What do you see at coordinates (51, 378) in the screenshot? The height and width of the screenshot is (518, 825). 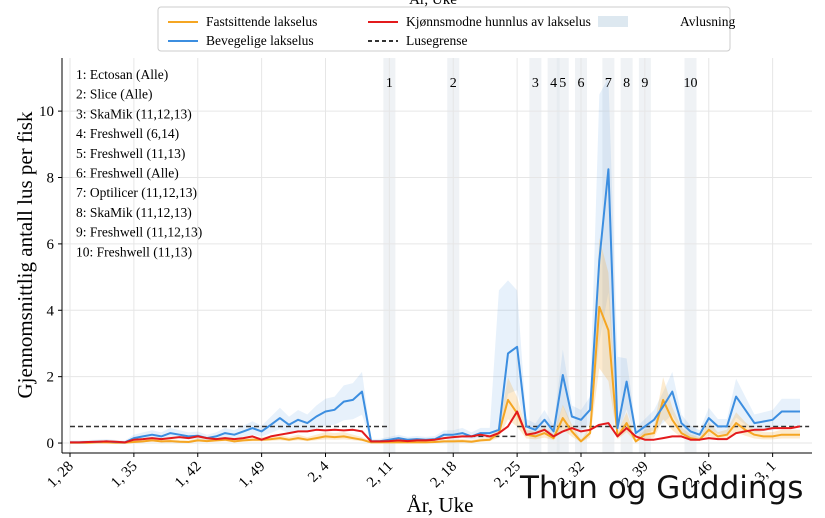 I see `y-tick-label-2: 2` at bounding box center [51, 378].